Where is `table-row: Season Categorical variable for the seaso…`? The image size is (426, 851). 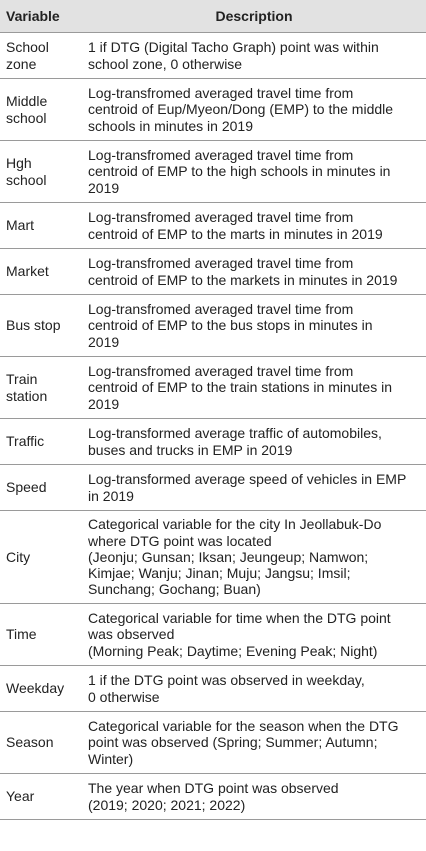
table-row: Season Categorical variable for the seaso… is located at coordinates (213, 742).